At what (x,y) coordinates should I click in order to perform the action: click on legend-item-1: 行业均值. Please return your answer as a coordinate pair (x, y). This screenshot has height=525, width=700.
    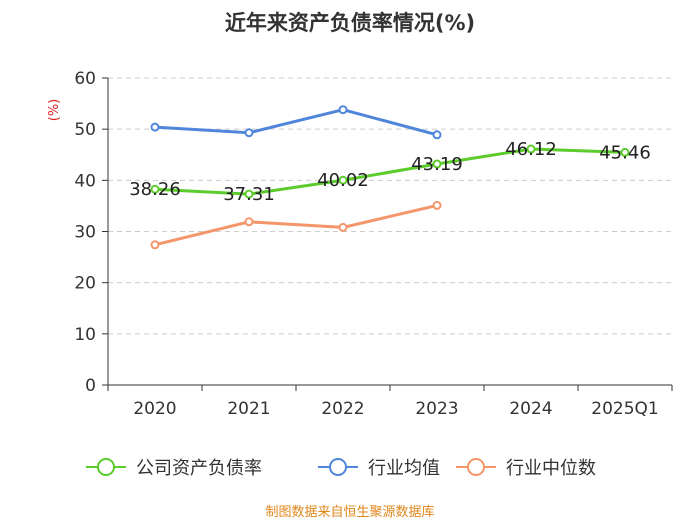
    Looking at the image, I should click on (379, 468).